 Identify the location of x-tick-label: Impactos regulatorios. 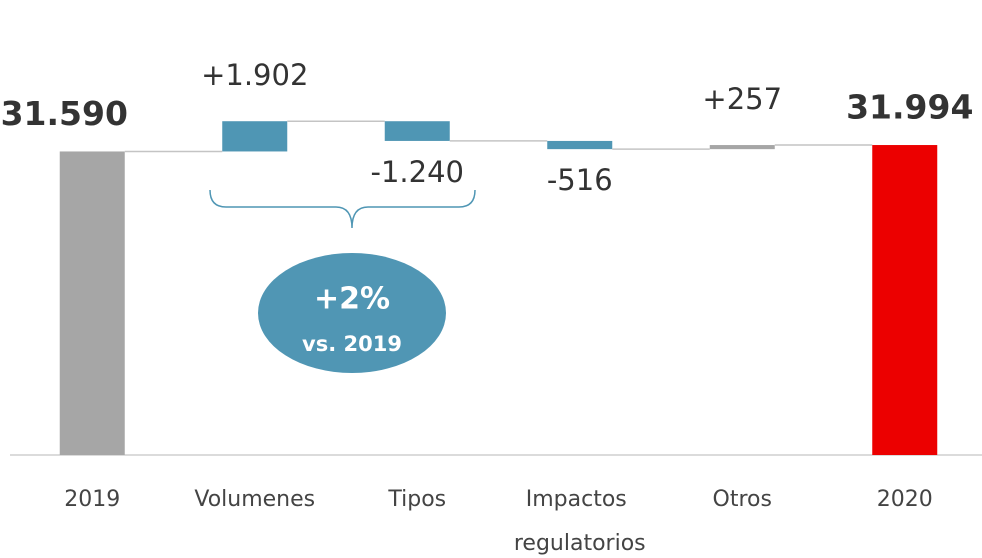
(580, 521).